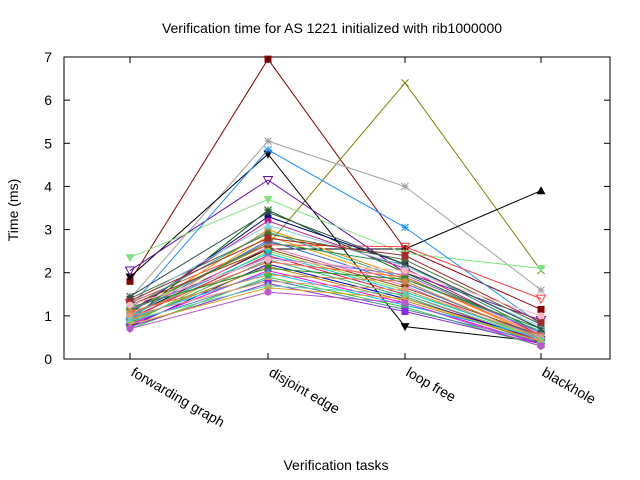  What do you see at coordinates (13, 210) in the screenshot?
I see `y-axis-label: Time (ms)` at bounding box center [13, 210].